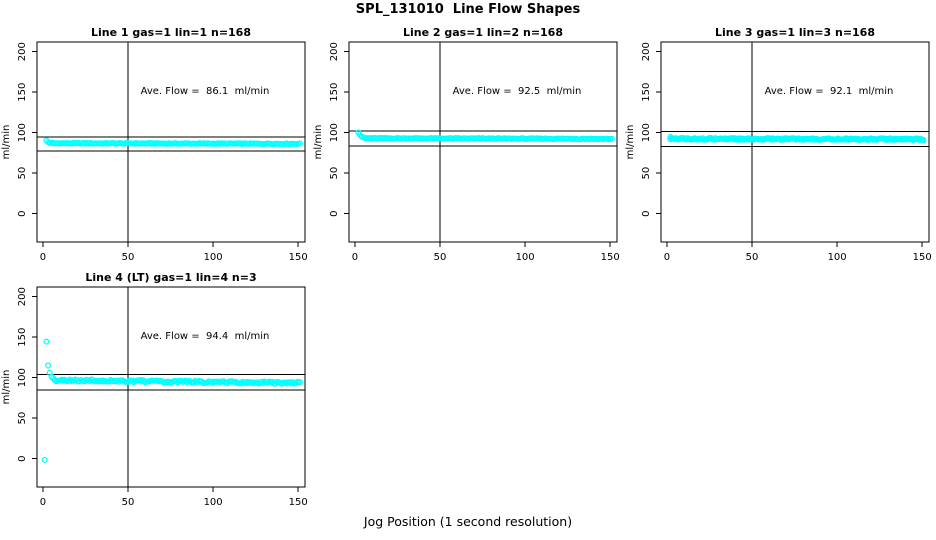 The height and width of the screenshot is (540, 936). What do you see at coordinates (482, 32) in the screenshot?
I see `panel-title: Line 2 gas=1 lin=2 n=168` at bounding box center [482, 32].